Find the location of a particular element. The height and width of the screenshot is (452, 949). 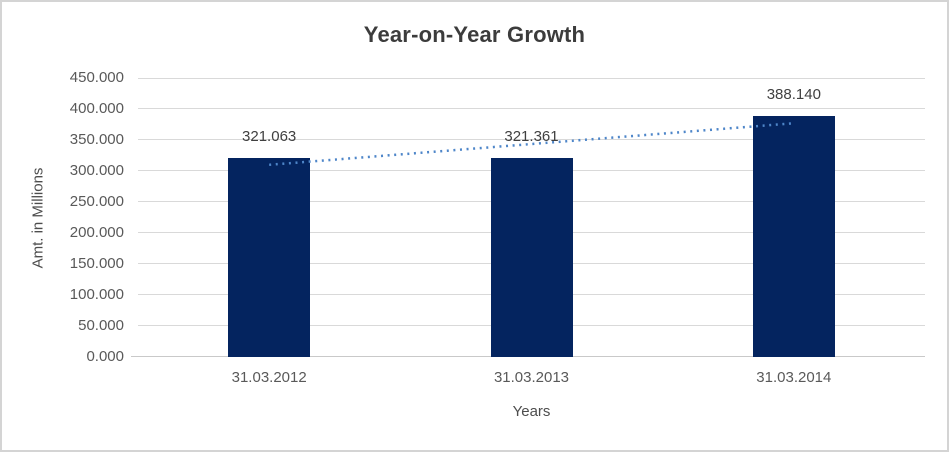

y-tick-label: 450.000 is located at coordinates (96, 77).